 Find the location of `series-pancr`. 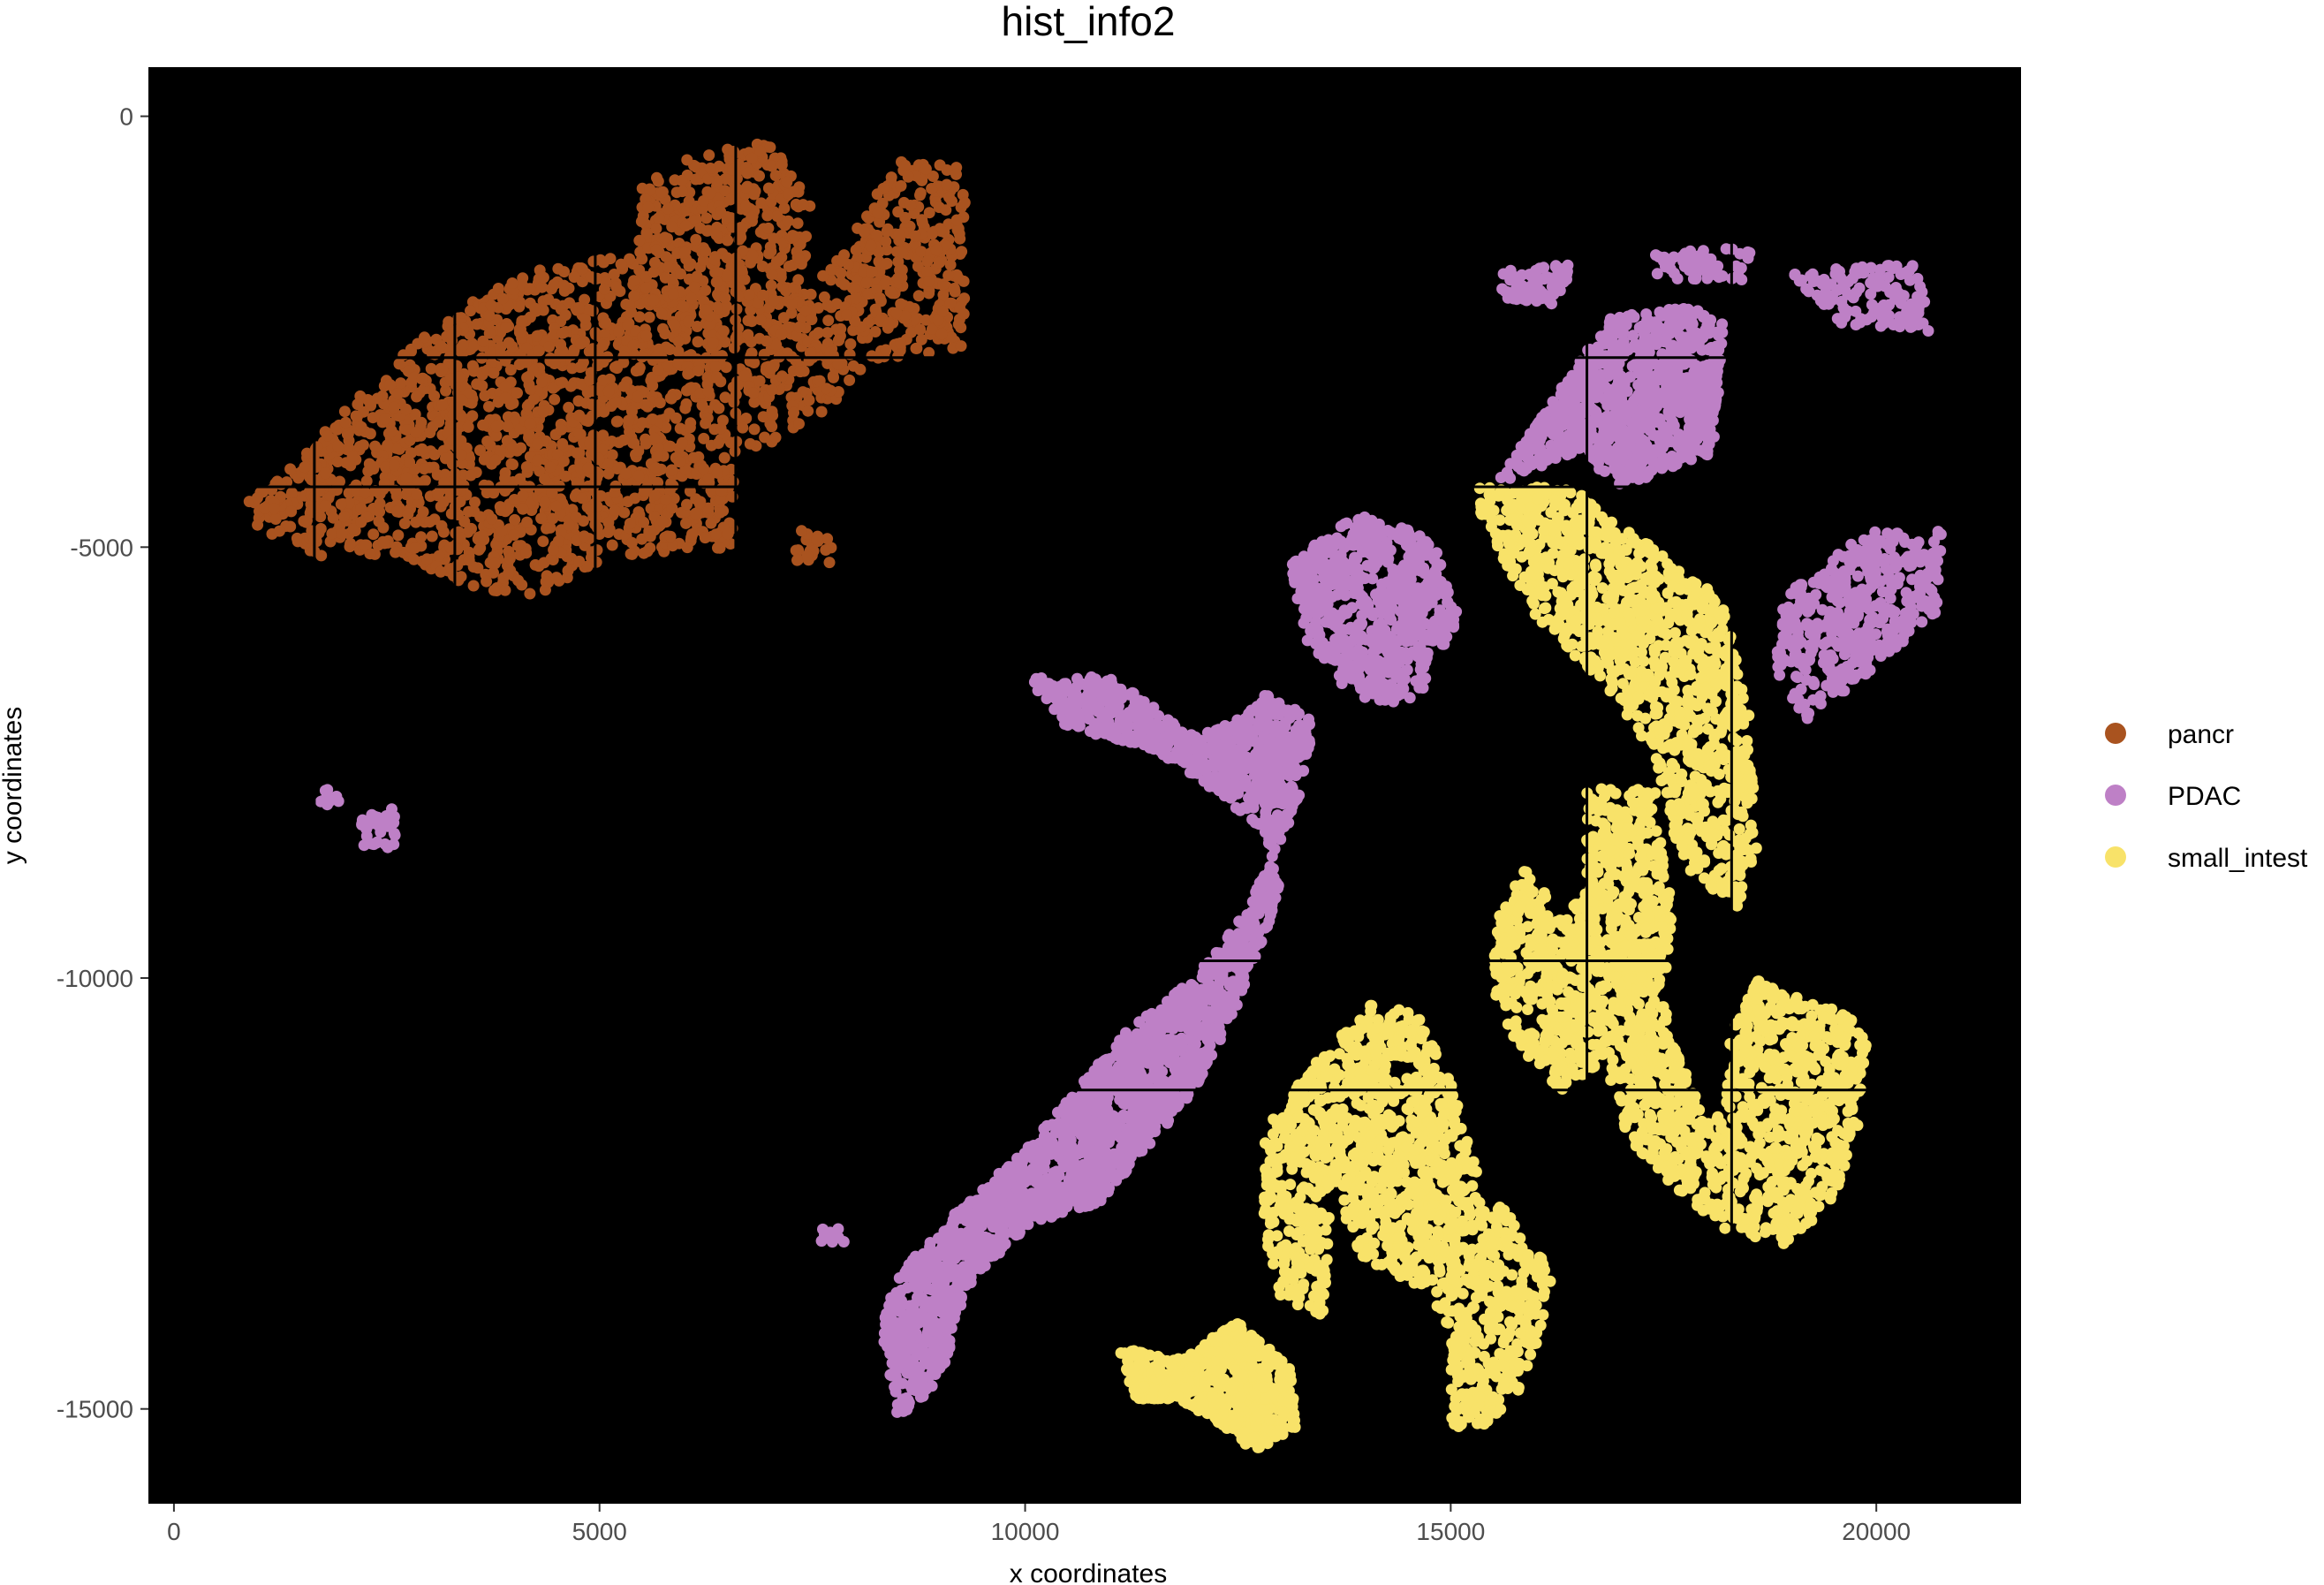

series-pancr is located at coordinates (607, 369).